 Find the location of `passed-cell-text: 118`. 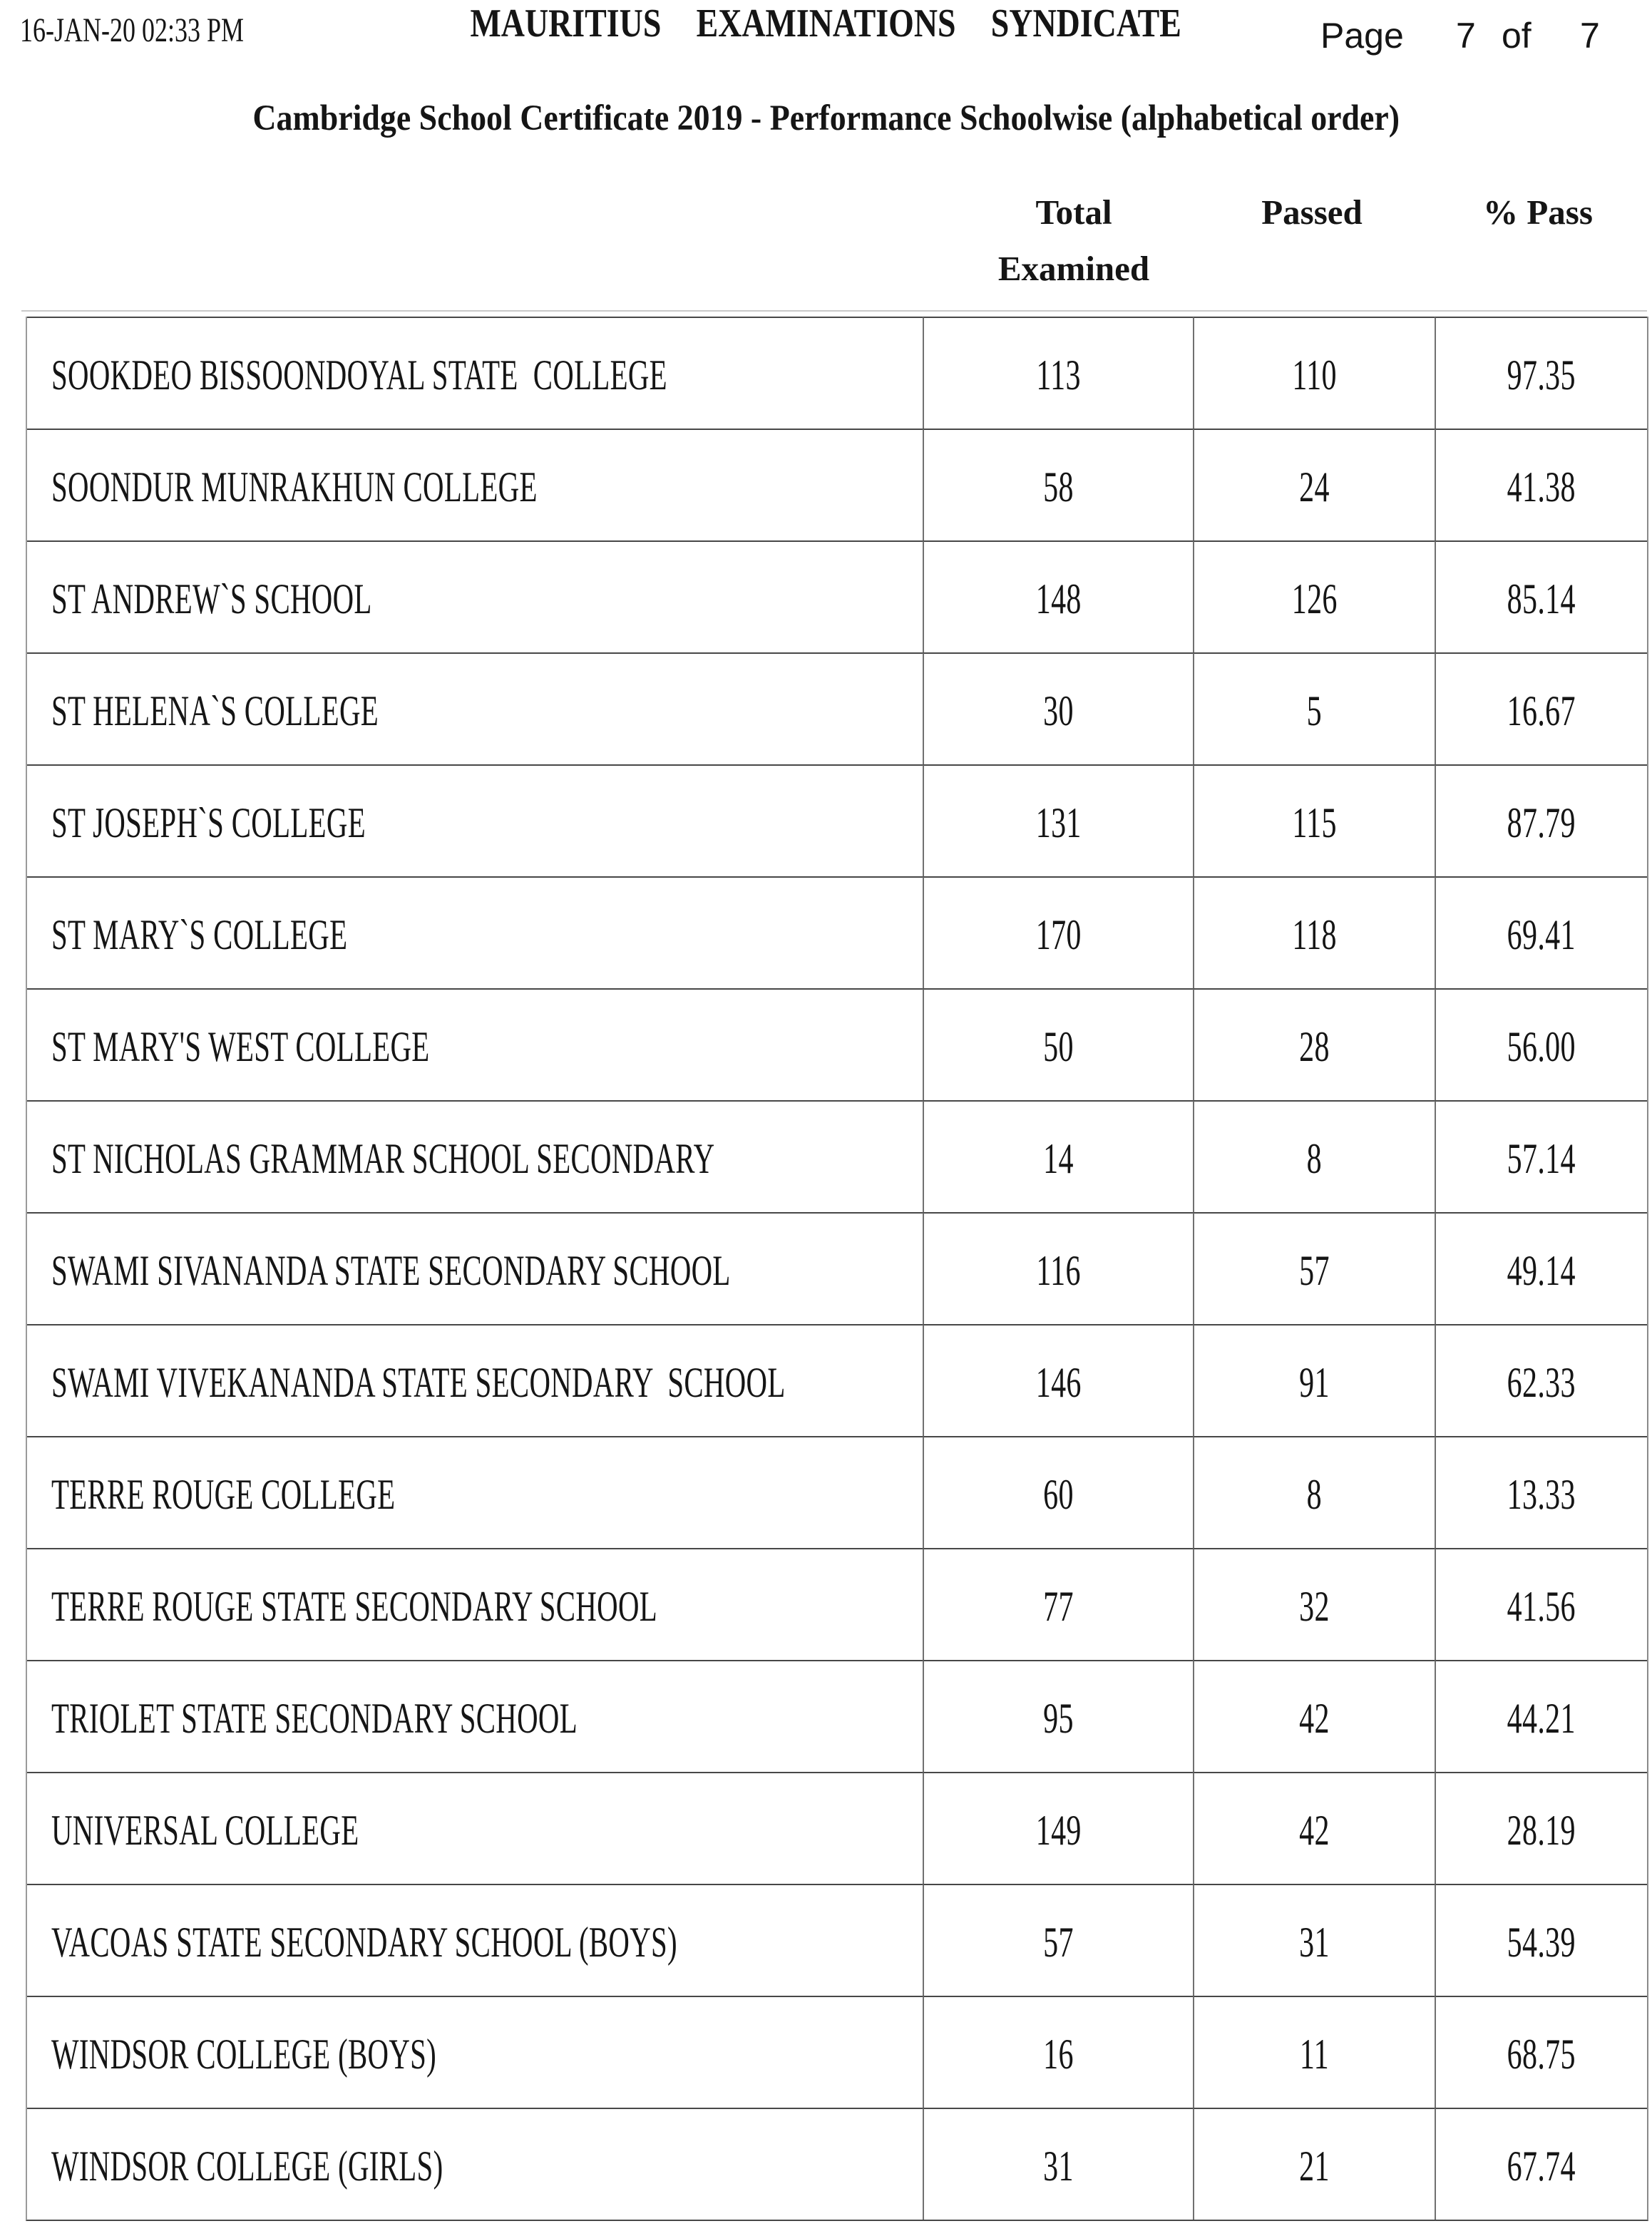

passed-cell-text: 118 is located at coordinates (1314, 934).